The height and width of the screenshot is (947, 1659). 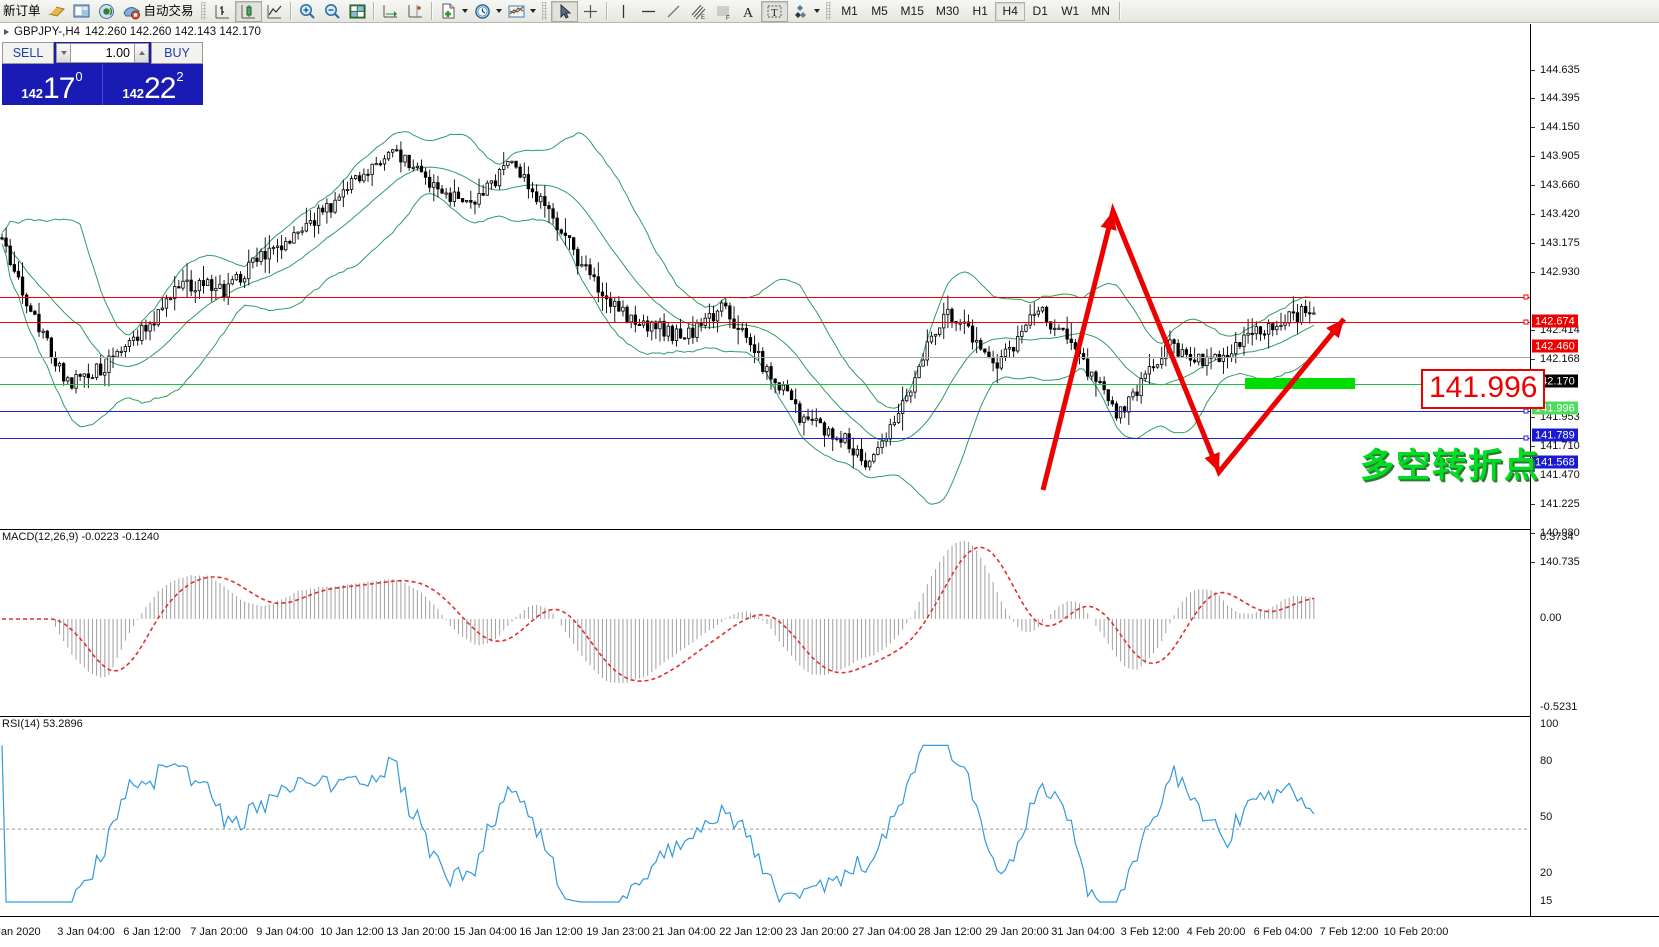 What do you see at coordinates (590, 11) in the screenshot?
I see `crosshair-icon` at bounding box center [590, 11].